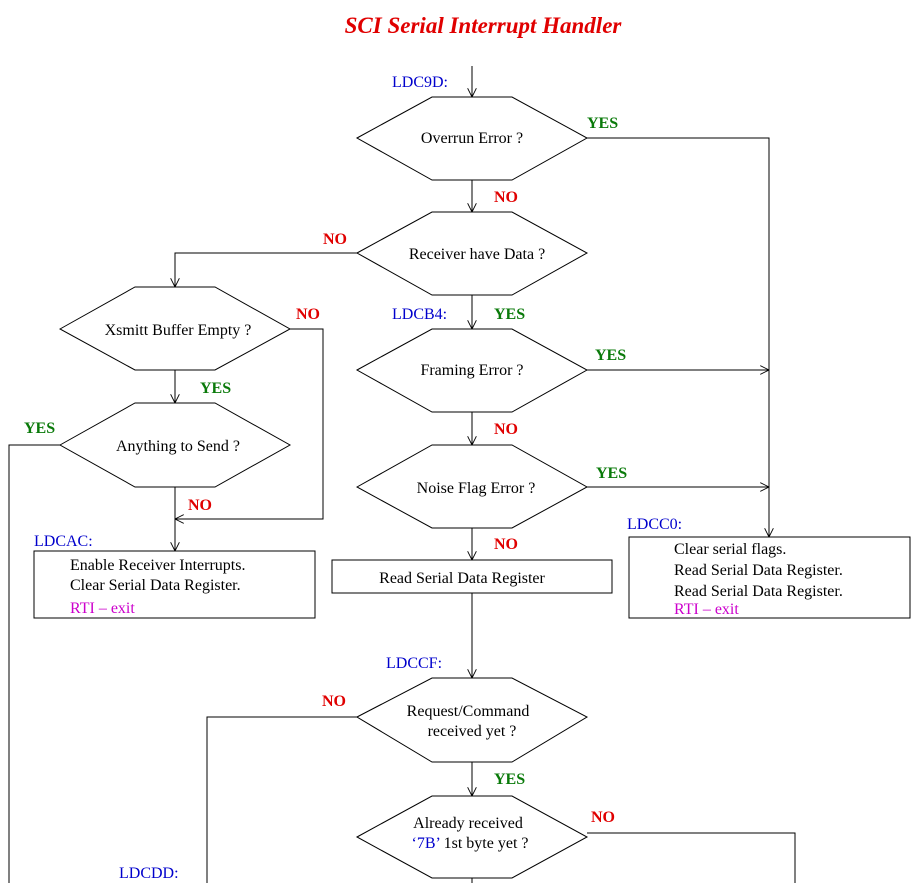 The image size is (920, 883). What do you see at coordinates (420, 82) in the screenshot?
I see `label-ldc9d: LDC9D:` at bounding box center [420, 82].